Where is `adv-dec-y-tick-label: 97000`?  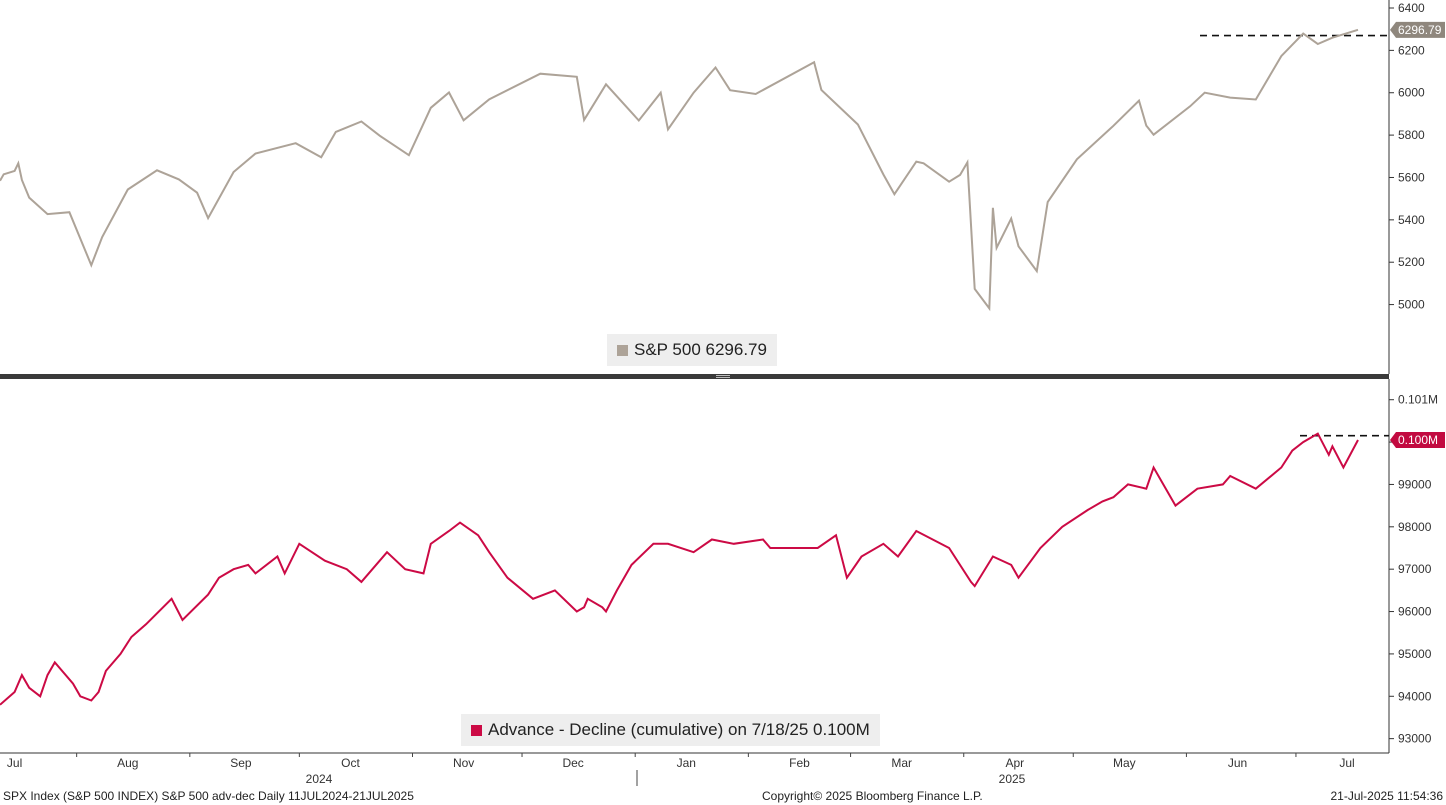
adv-dec-y-tick-label: 97000 is located at coordinates (1415, 569).